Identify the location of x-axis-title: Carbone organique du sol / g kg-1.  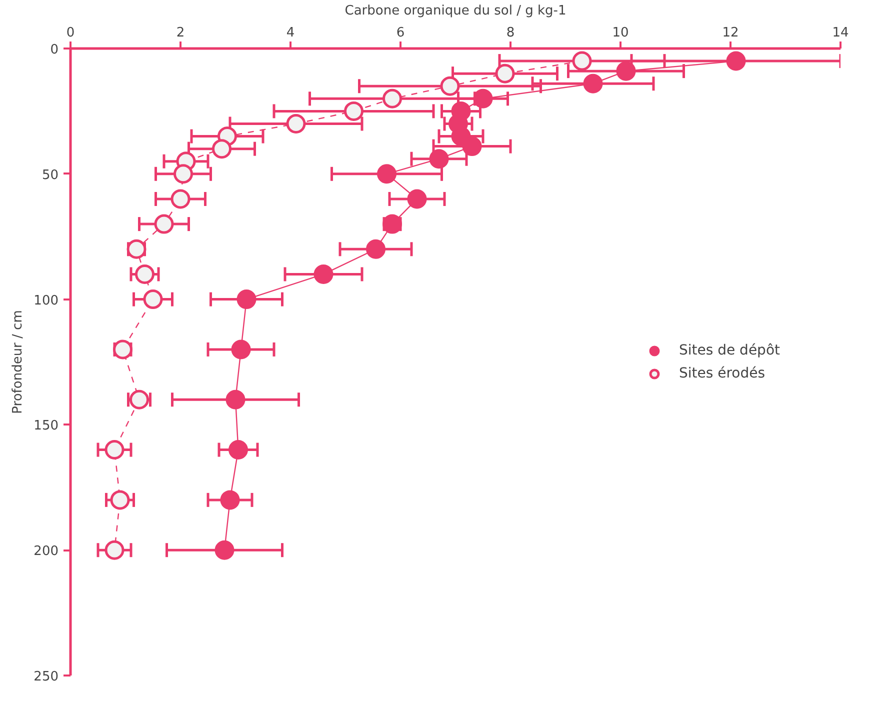
(455, 11).